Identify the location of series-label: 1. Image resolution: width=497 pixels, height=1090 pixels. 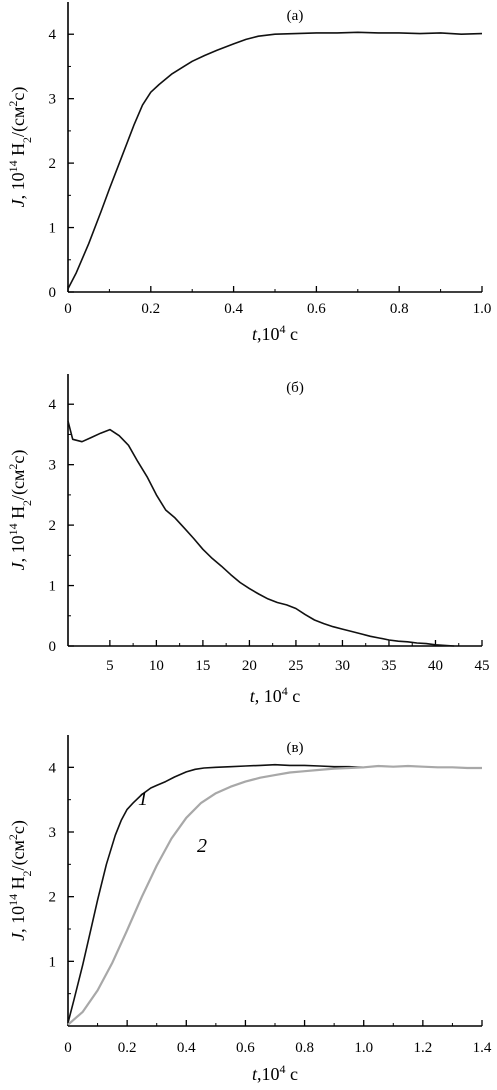
(143, 799).